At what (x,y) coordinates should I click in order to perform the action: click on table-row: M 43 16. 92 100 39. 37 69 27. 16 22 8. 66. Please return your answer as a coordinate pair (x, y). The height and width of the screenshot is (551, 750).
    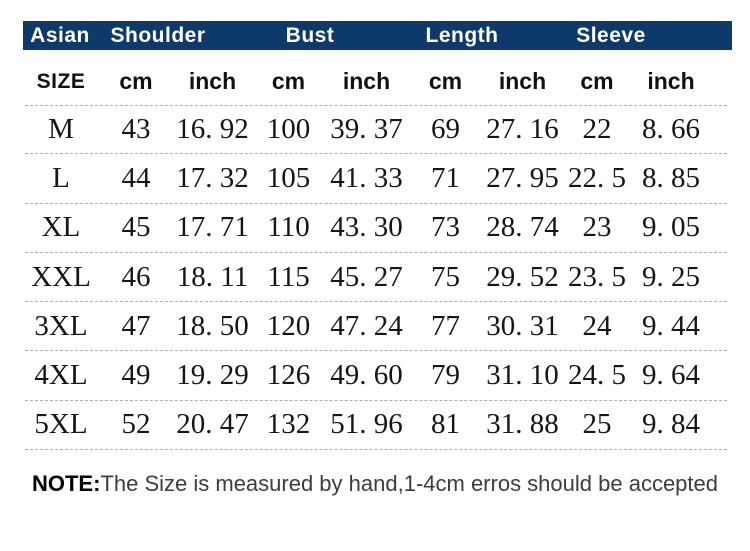
    Looking at the image, I should click on (376, 130).